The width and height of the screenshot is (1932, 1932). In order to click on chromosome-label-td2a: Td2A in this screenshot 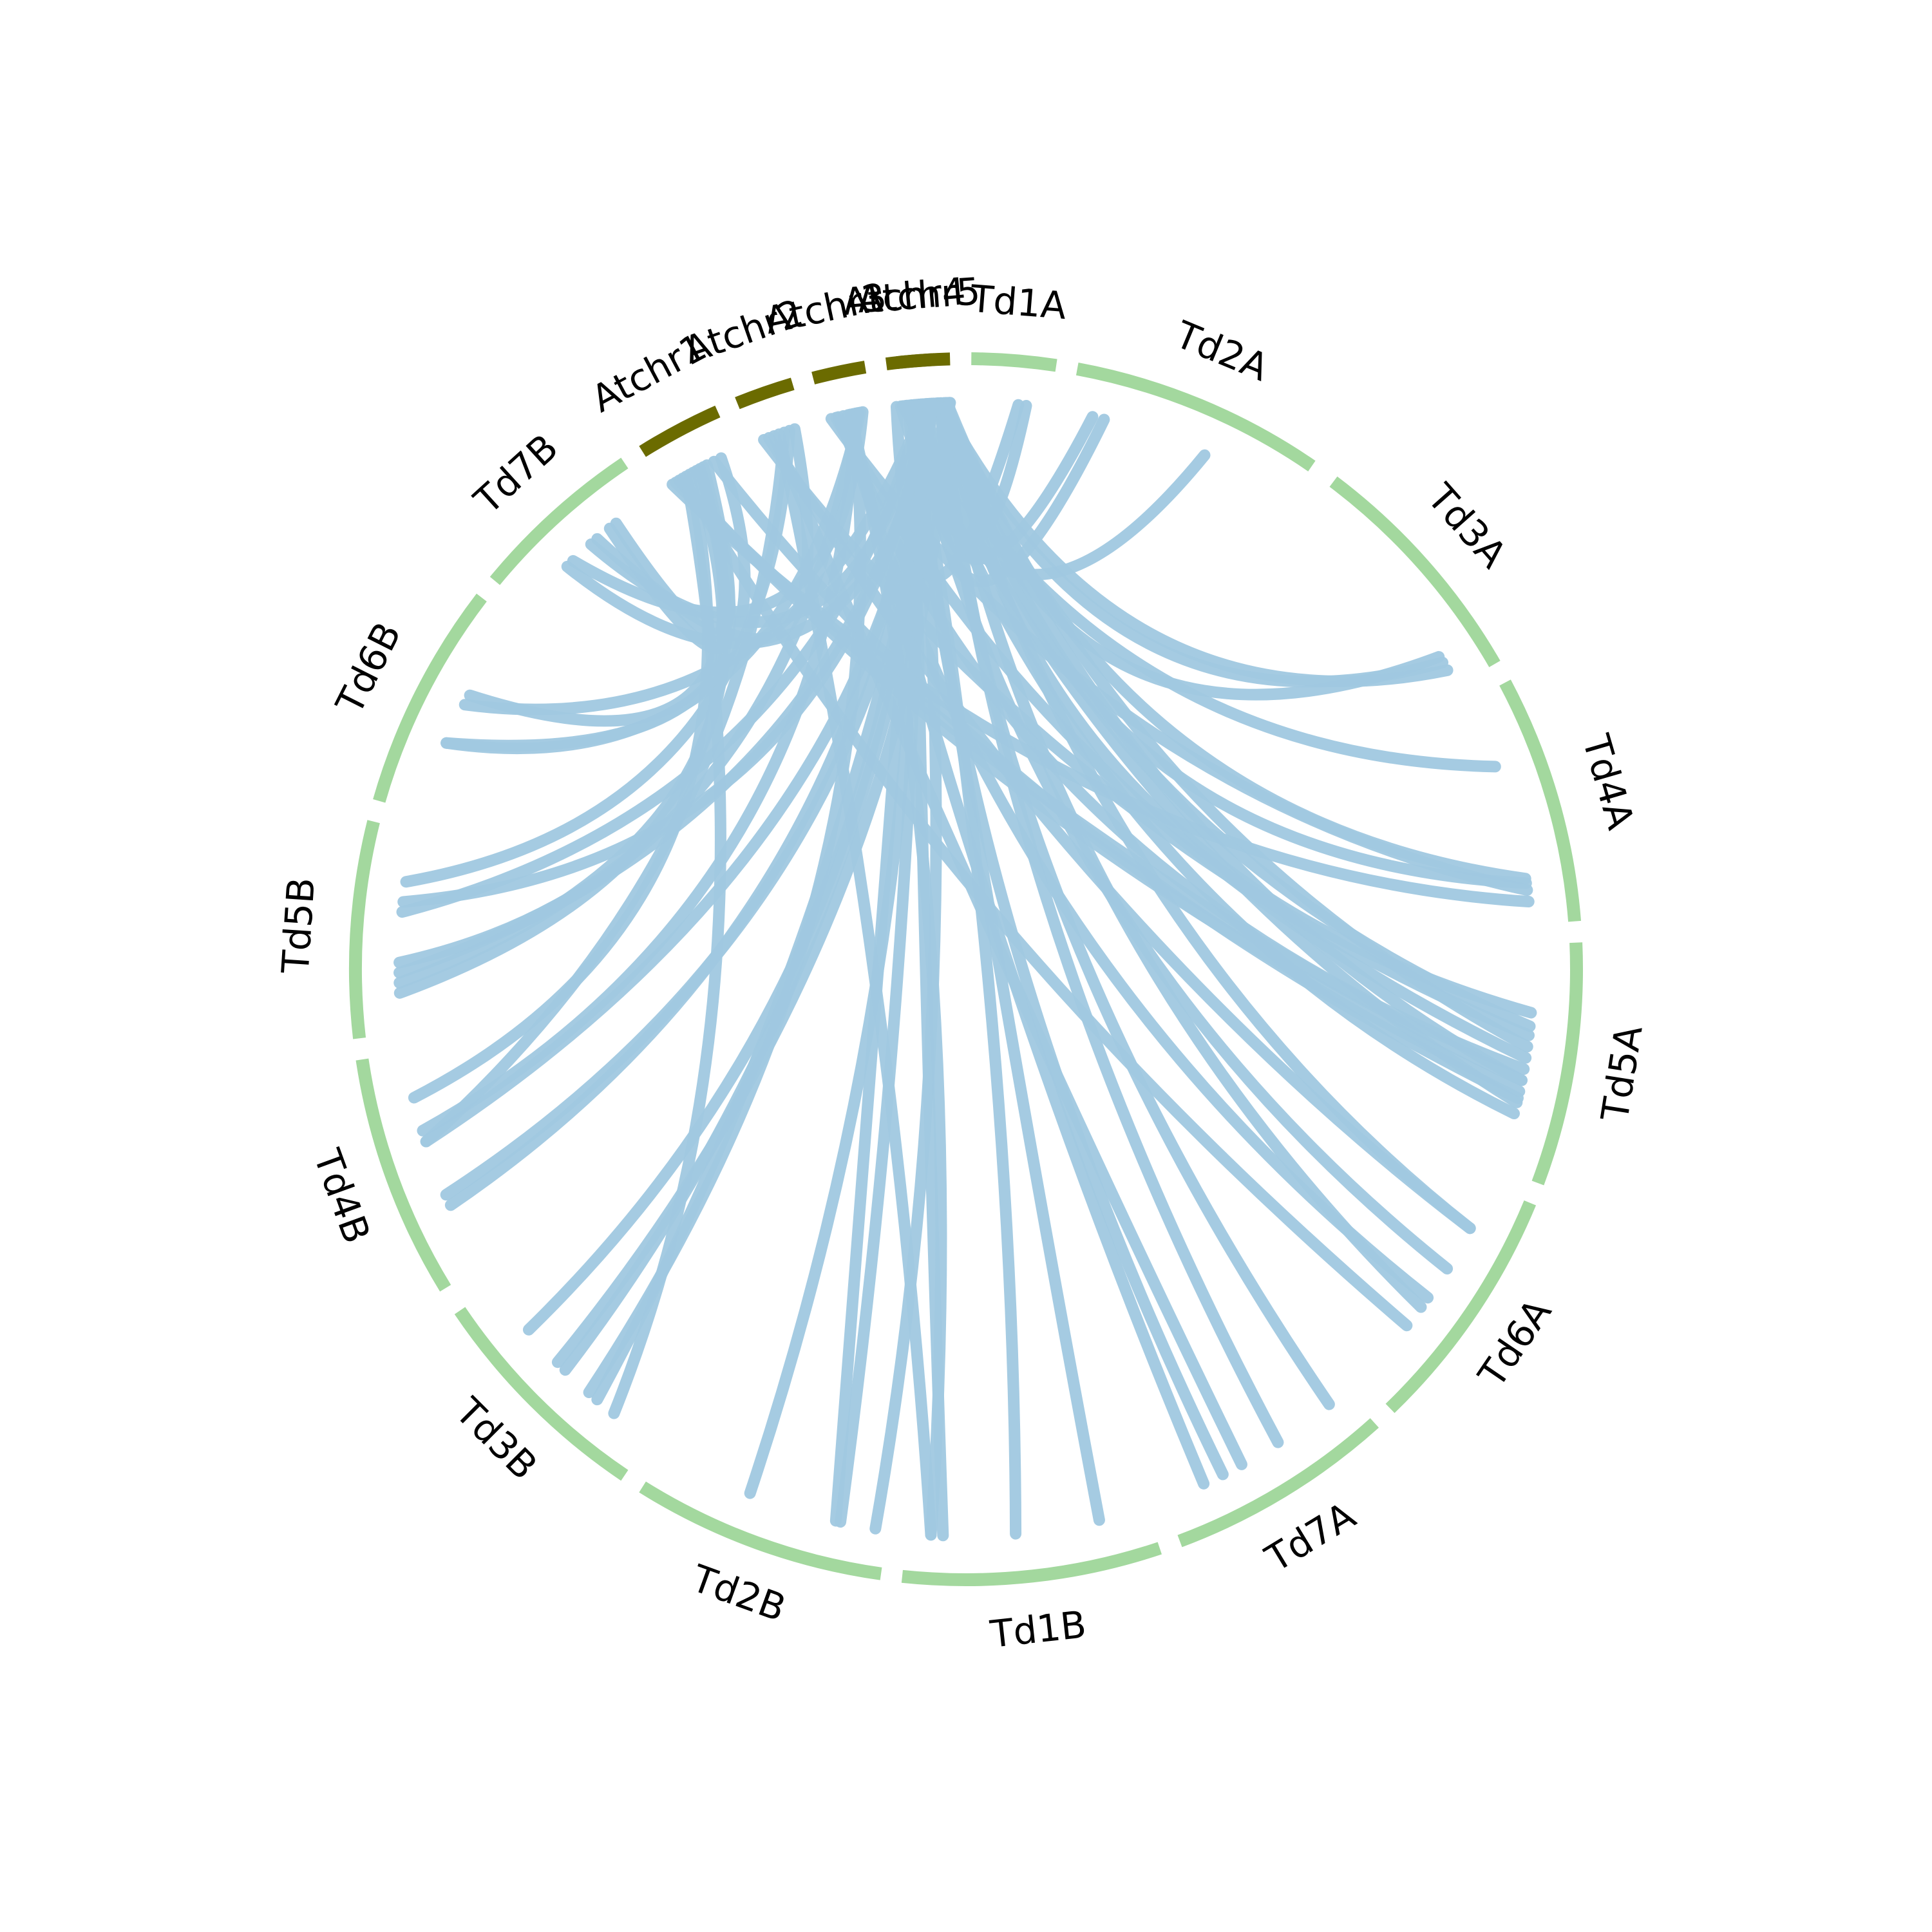, I will do `click(1222, 351)`.